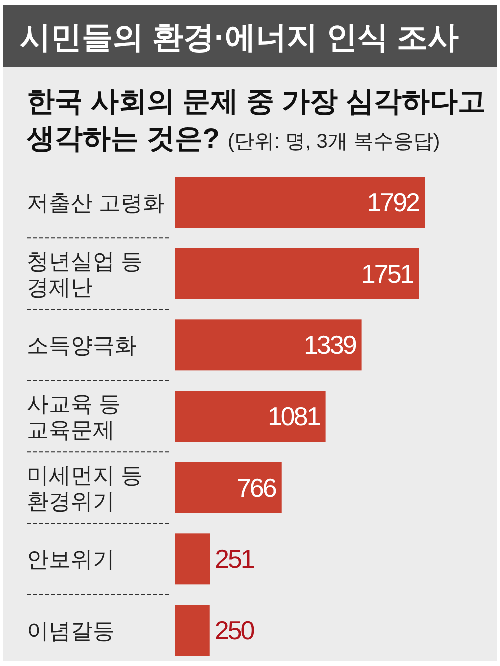 The height and width of the screenshot is (666, 500). I want to click on data-label: 766, so click(256, 487).